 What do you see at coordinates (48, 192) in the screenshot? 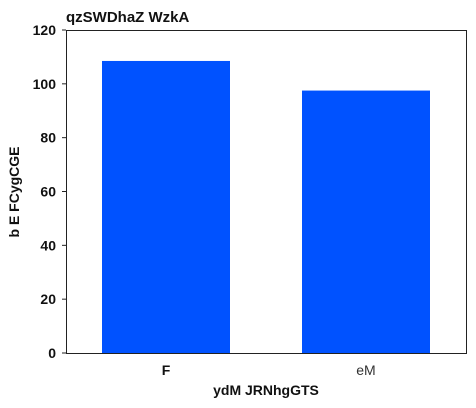
I see `y-tick-label: 60` at bounding box center [48, 192].